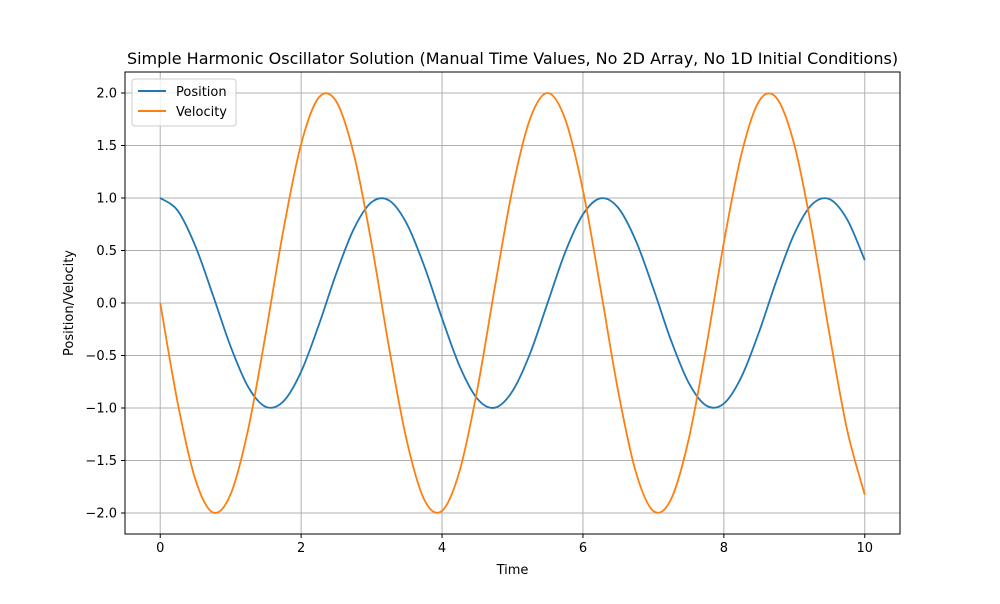 Image resolution: width=1000 pixels, height=604 pixels. Describe the element at coordinates (101, 409) in the screenshot. I see `y-tick-label: −1.0` at that location.